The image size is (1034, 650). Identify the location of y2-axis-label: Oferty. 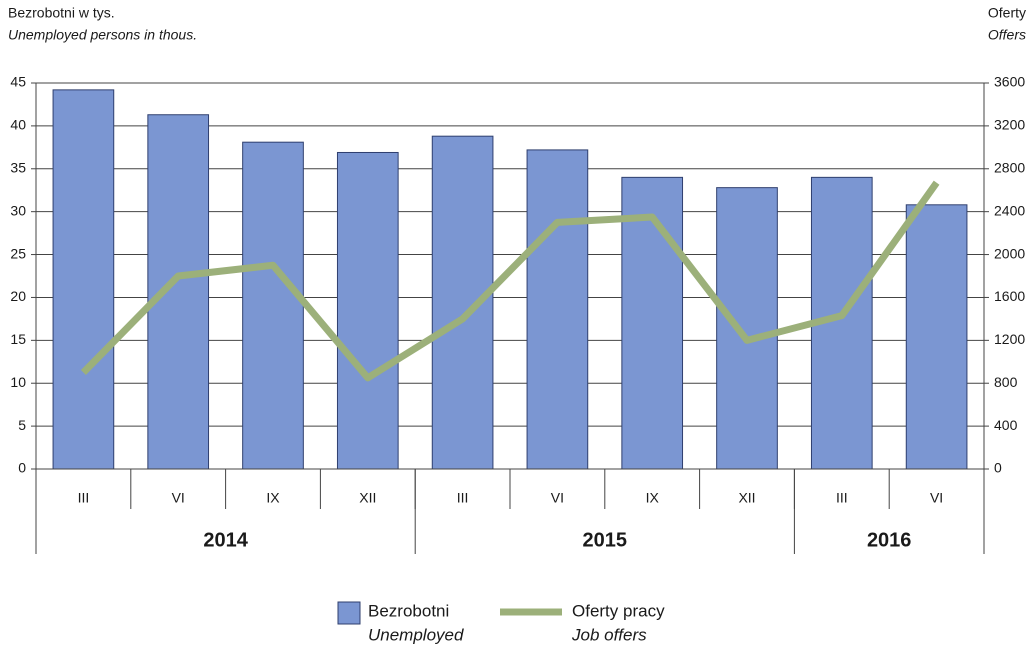
(1007, 13).